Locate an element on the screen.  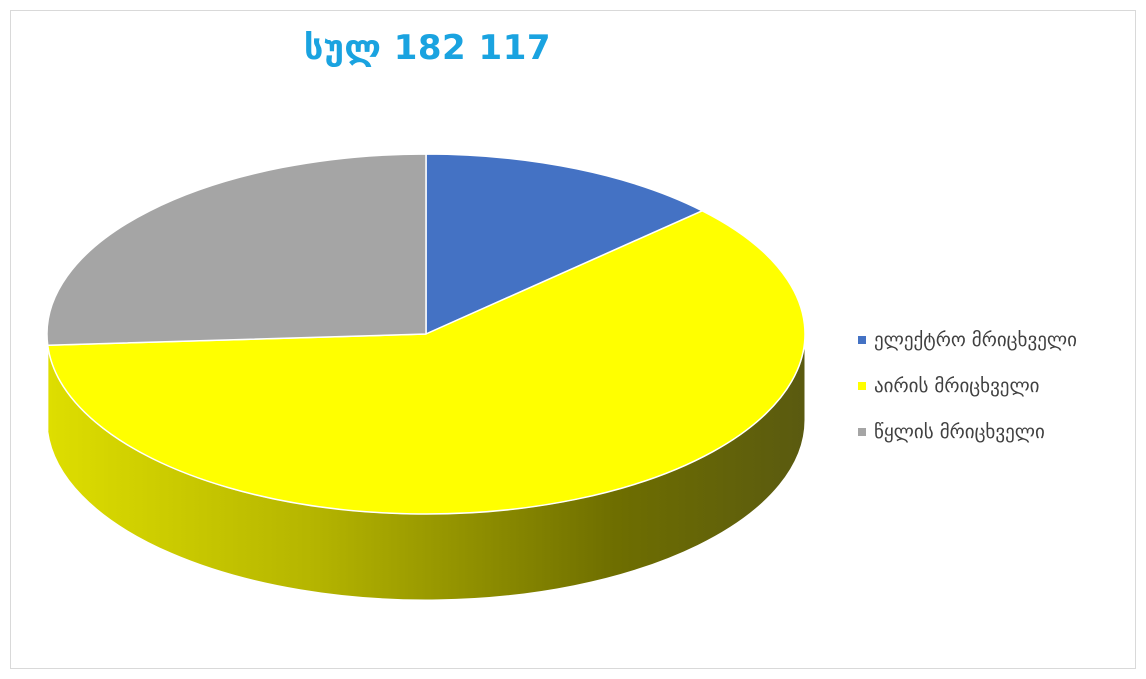
legend-item-0: ელექტრო მრიცხველი is located at coordinates (967, 340).